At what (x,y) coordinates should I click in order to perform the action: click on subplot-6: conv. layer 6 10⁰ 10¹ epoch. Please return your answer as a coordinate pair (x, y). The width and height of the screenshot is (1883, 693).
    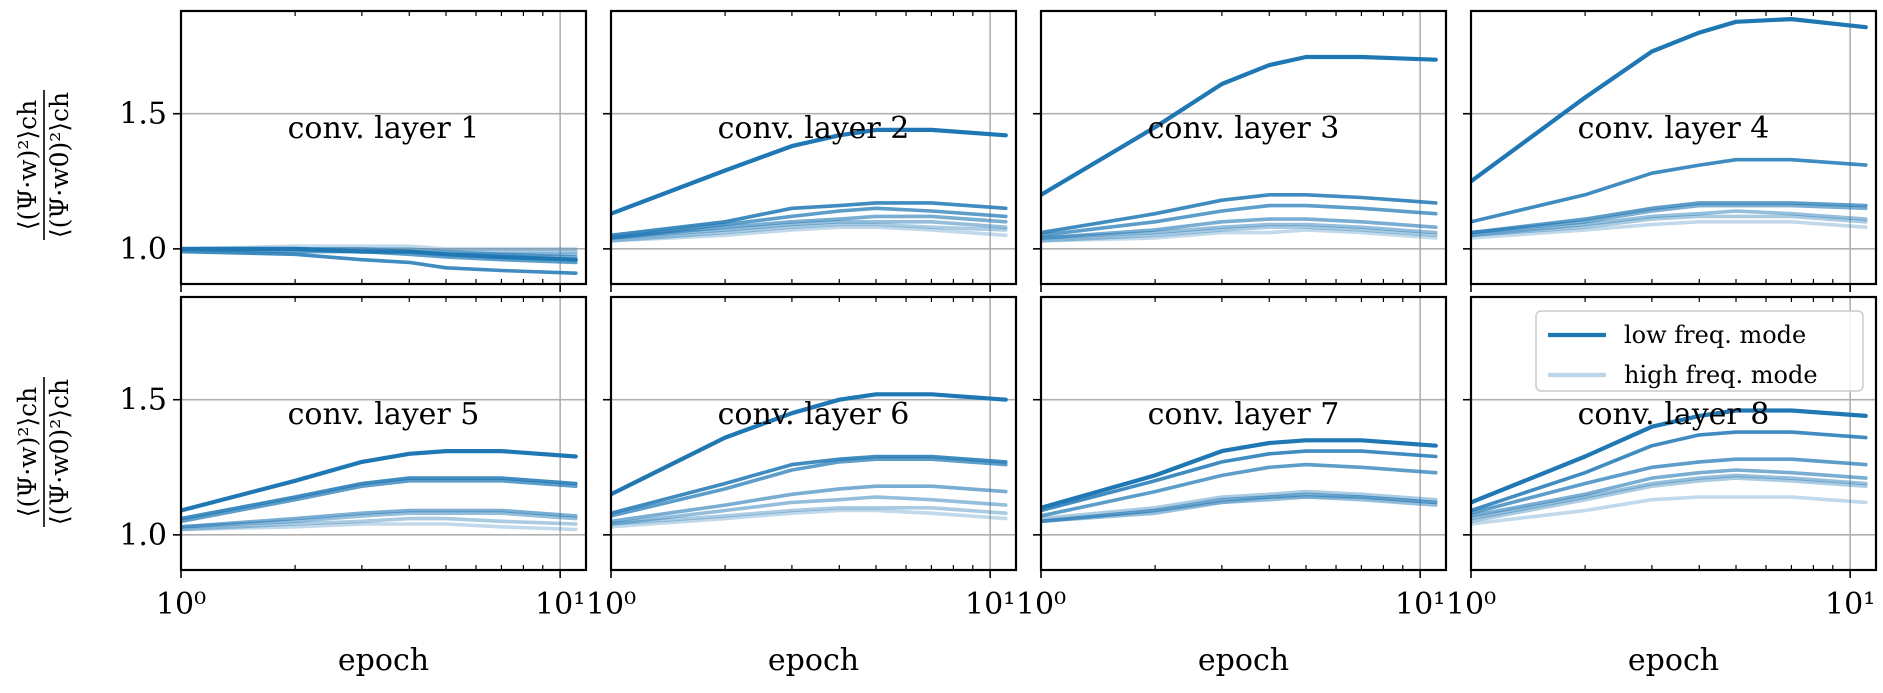
    Looking at the image, I should click on (802, 486).